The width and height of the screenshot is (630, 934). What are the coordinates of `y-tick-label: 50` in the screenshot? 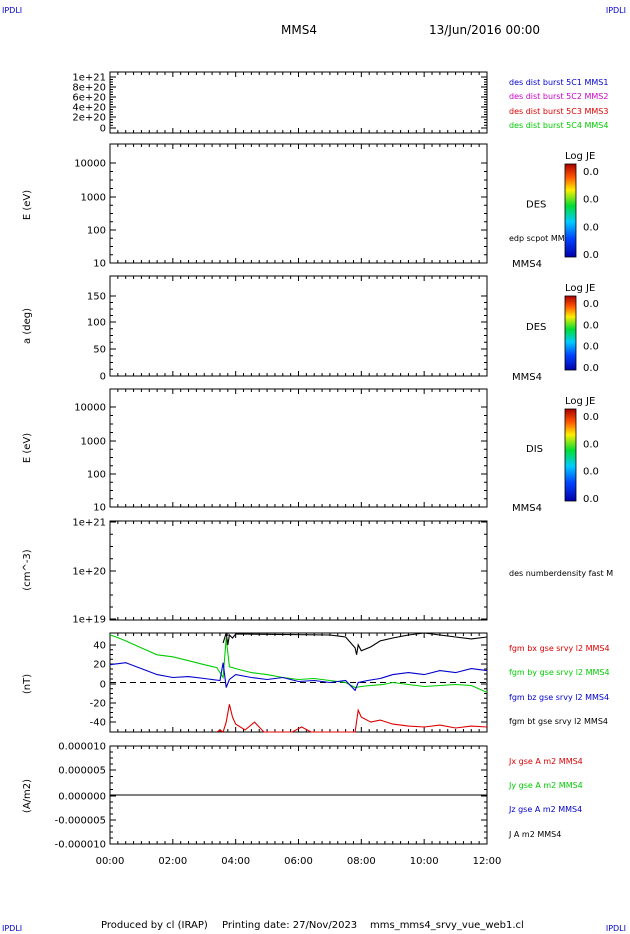 It's located at (99, 350).